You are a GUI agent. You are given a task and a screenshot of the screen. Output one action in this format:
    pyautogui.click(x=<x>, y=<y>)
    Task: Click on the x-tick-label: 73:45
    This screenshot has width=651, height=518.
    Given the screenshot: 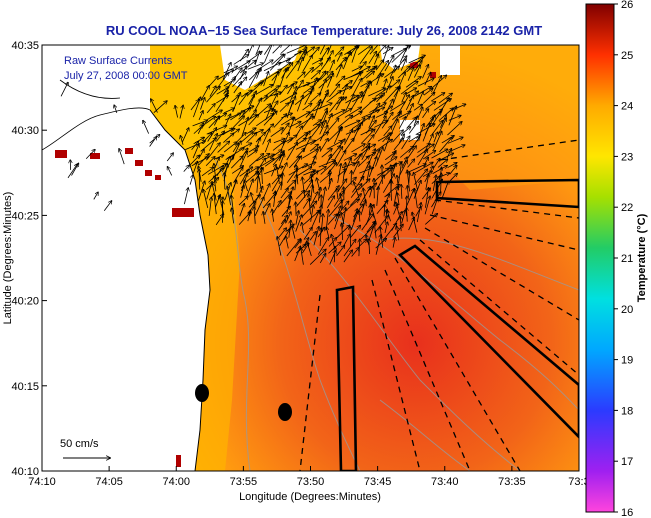 What is the action you would take?
    pyautogui.click(x=378, y=482)
    